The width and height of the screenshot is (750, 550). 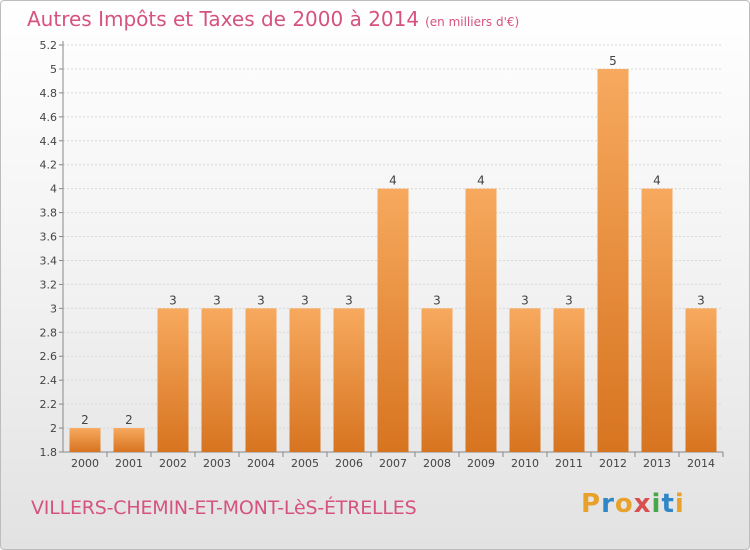 What do you see at coordinates (53, 69) in the screenshot?
I see `y-tick-label: 5` at bounding box center [53, 69].